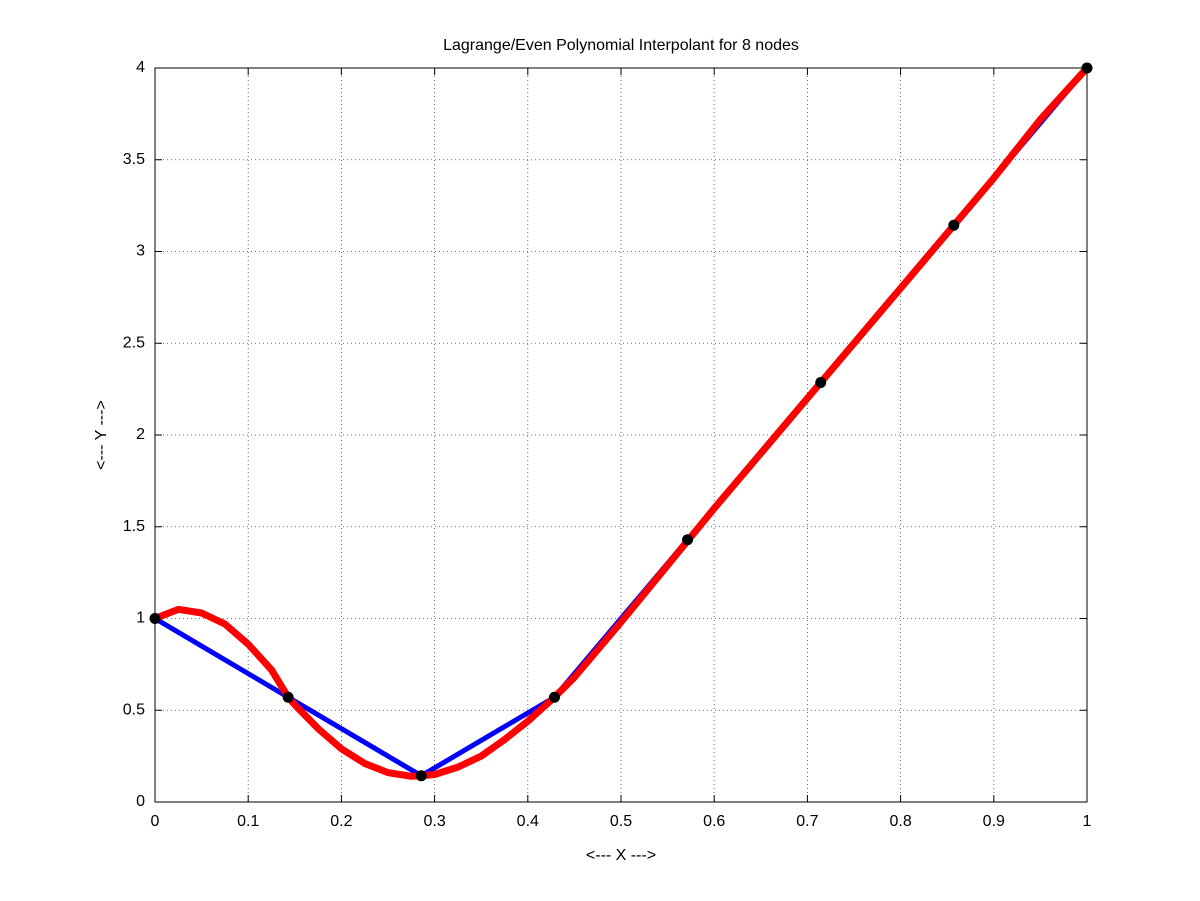  I want to click on x-tick-label: 0.7, so click(807, 821).